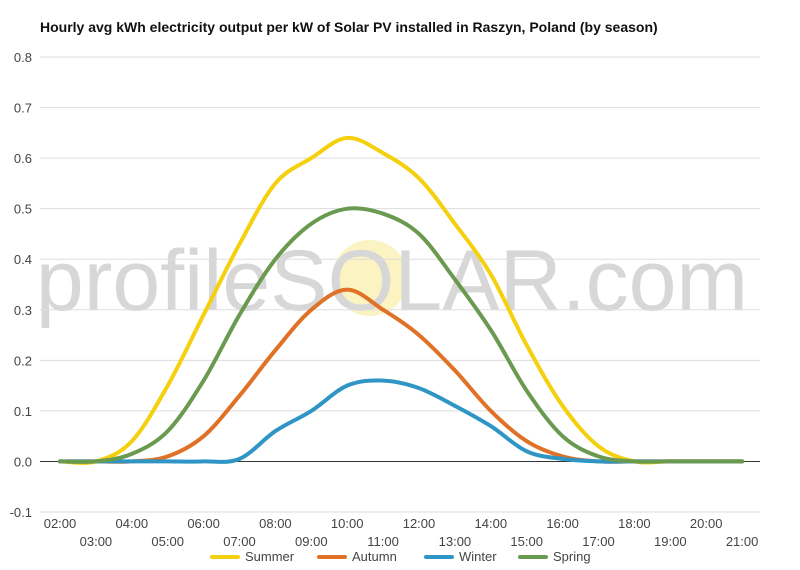  I want to click on legend-item-autumn: Autumn, so click(357, 556).